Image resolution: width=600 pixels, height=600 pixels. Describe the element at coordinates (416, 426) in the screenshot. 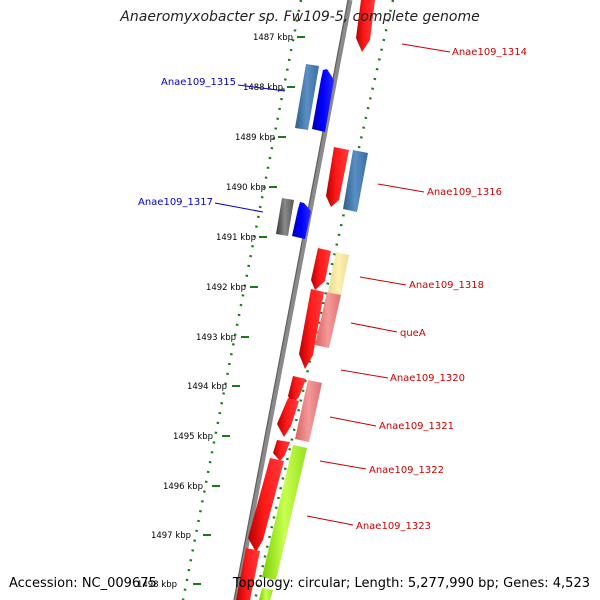

I see `gene-label-anae109-1321: Anae109_1321` at that location.